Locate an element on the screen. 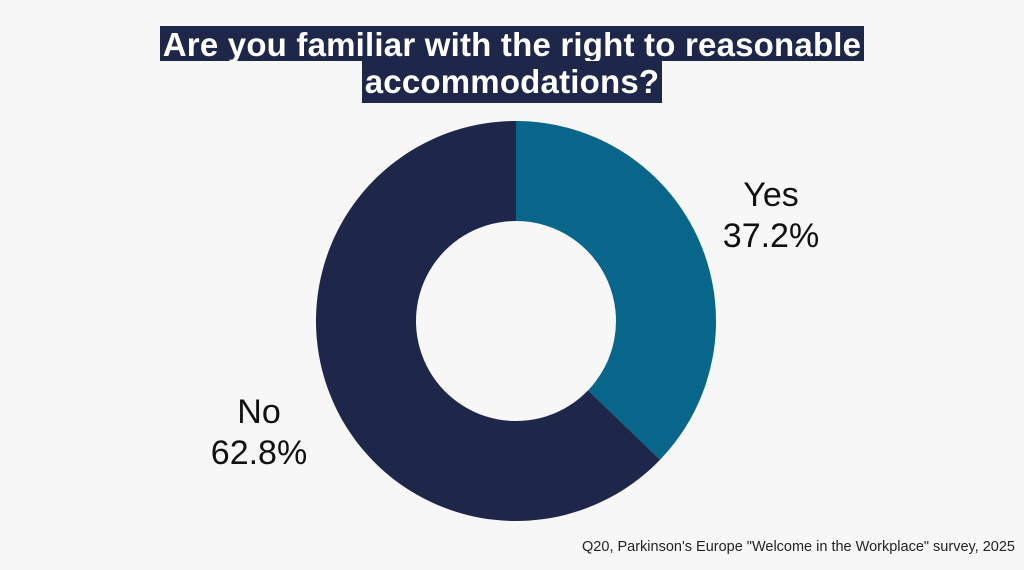  label-no-value: 62.8% is located at coordinates (259, 453).